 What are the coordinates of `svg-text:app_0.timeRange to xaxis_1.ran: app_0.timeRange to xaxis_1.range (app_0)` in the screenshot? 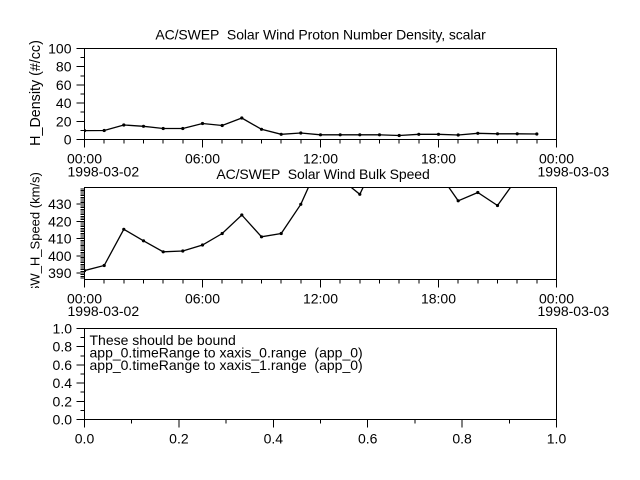 It's located at (226, 365).